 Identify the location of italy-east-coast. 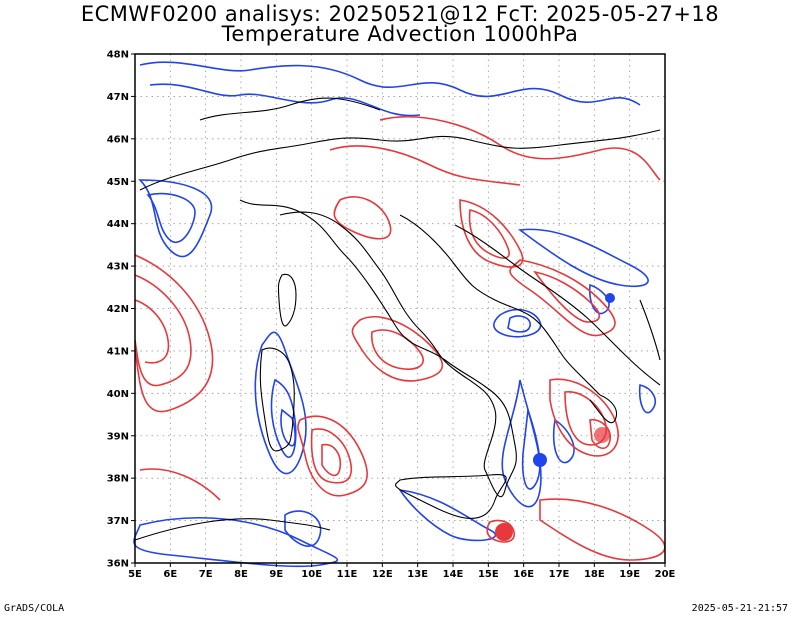
(500, 305).